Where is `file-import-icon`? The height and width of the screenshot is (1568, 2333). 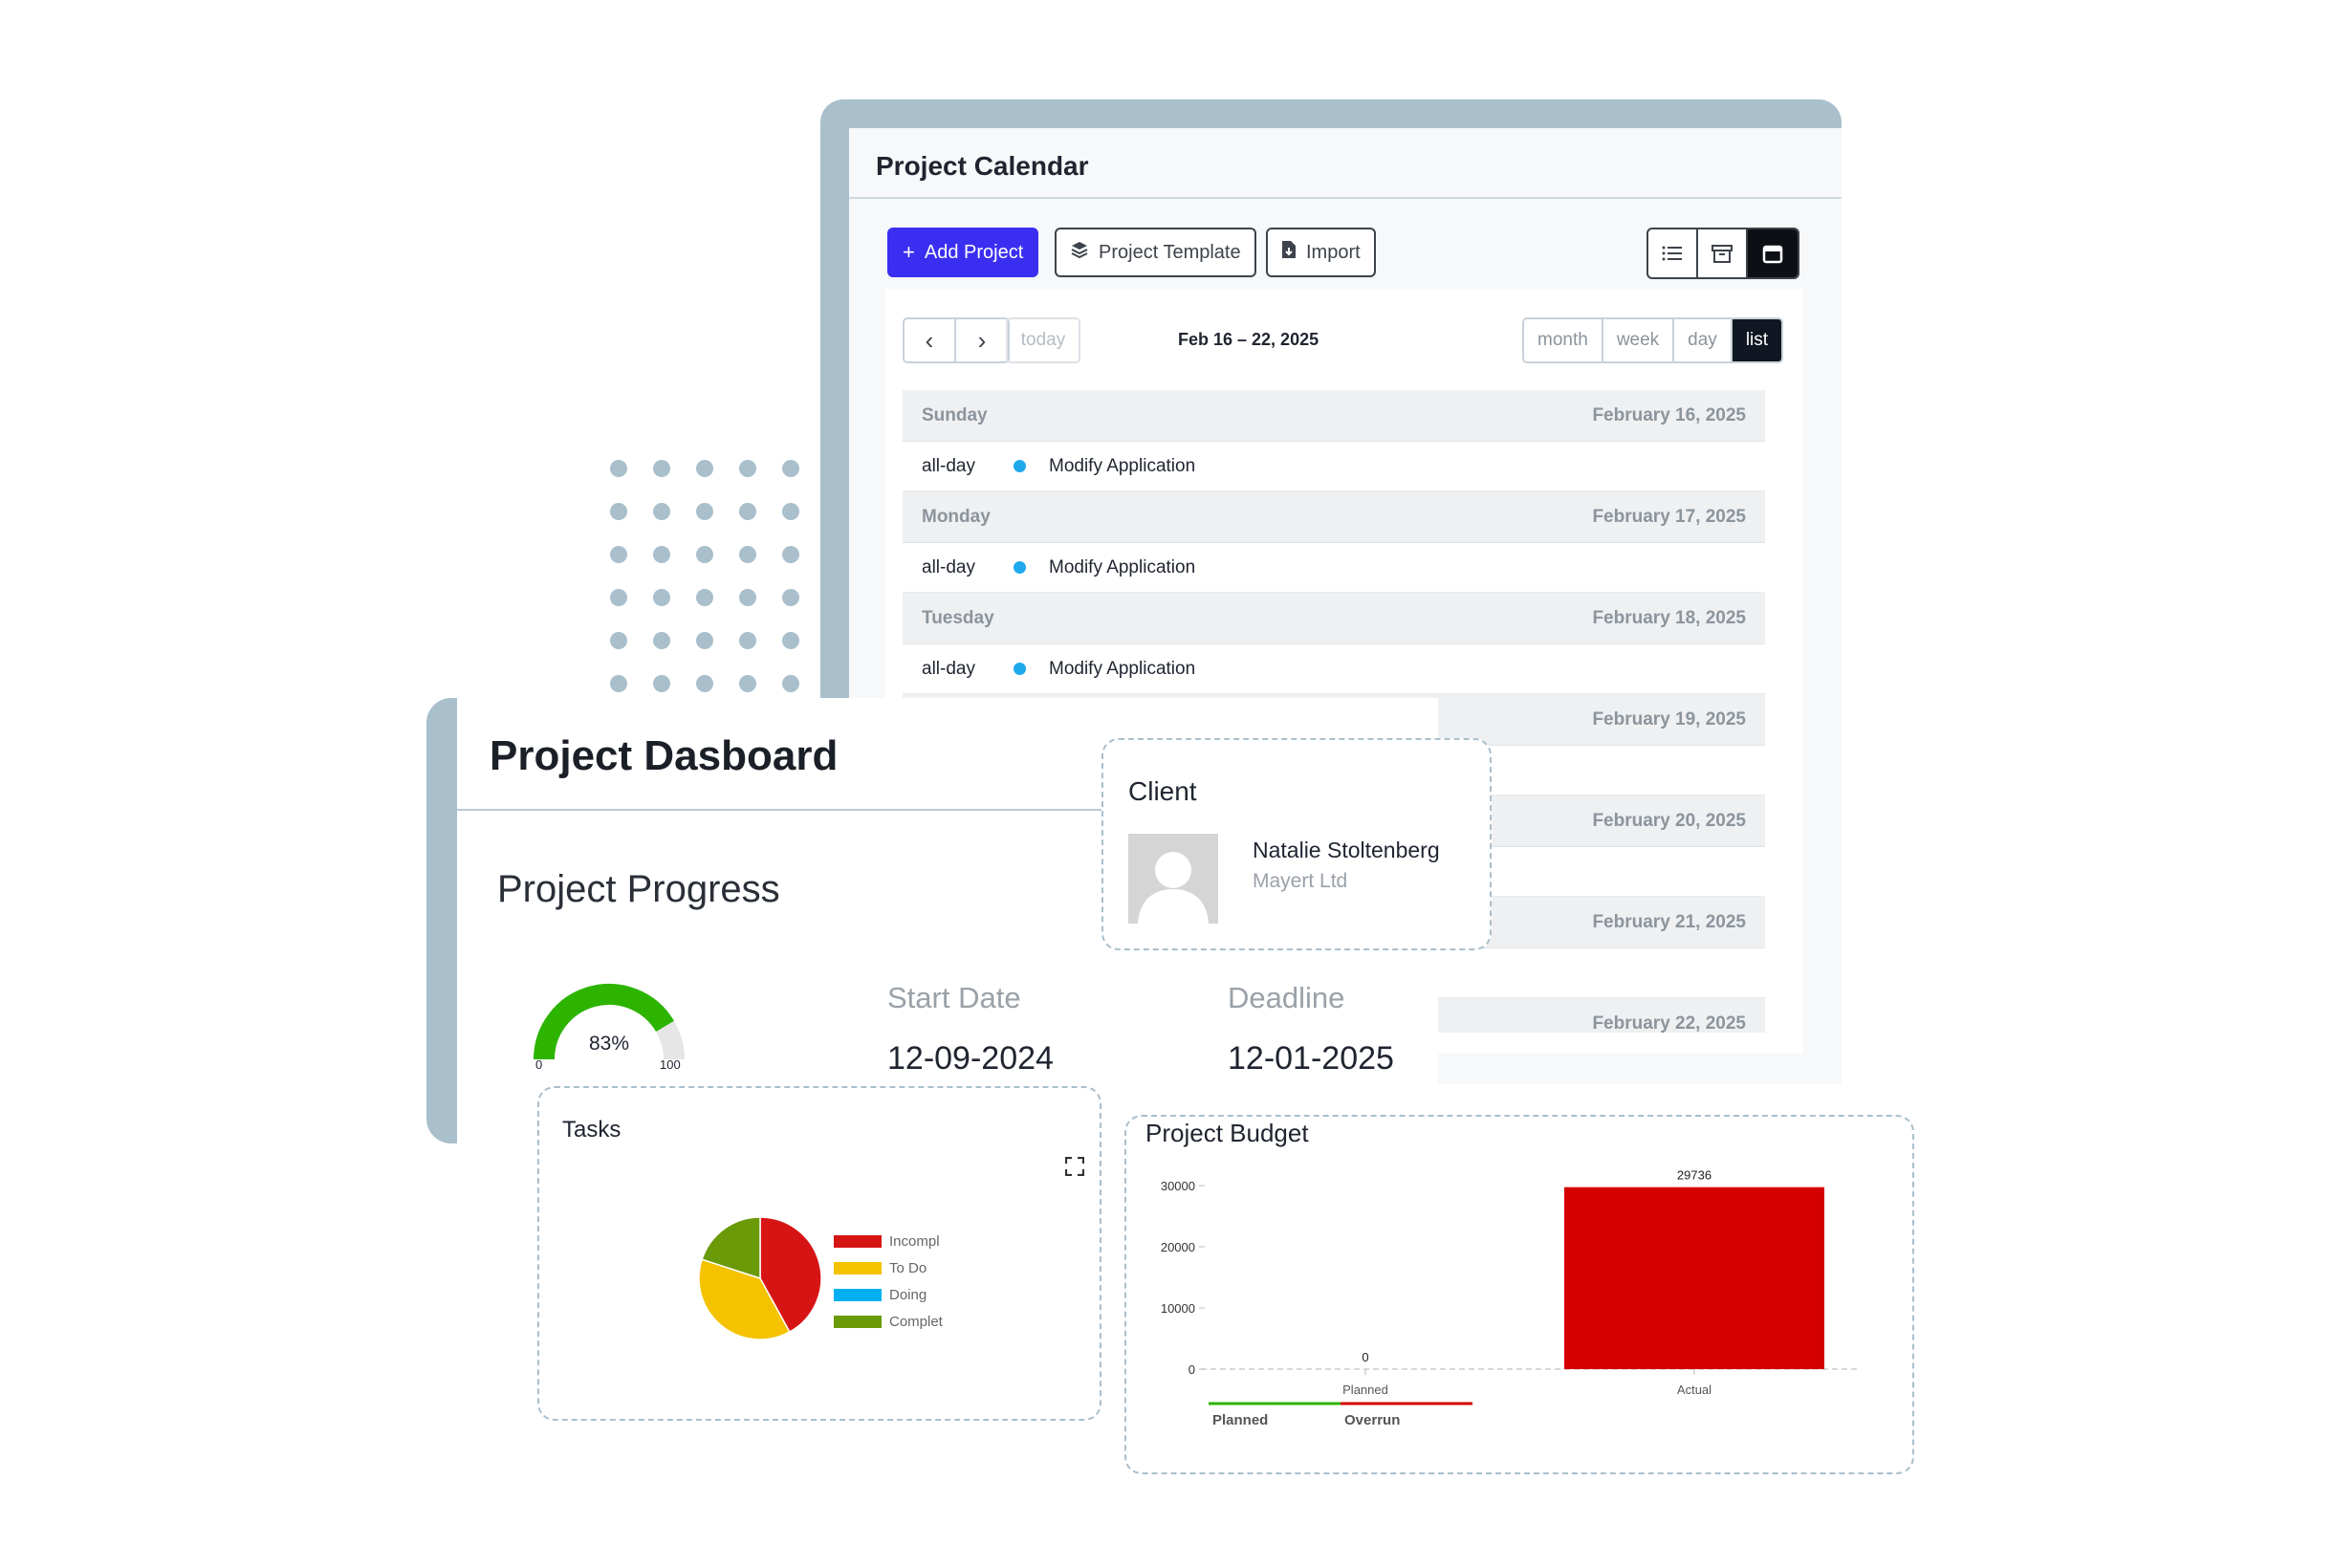 file-import-icon is located at coordinates (1289, 252).